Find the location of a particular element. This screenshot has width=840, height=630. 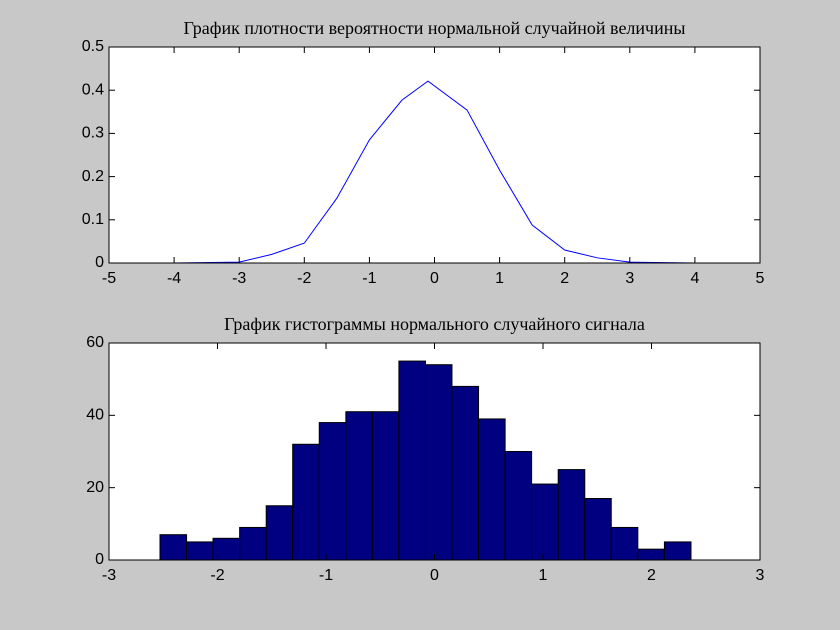

y-tick-label: 0.4 is located at coordinates (93, 89).